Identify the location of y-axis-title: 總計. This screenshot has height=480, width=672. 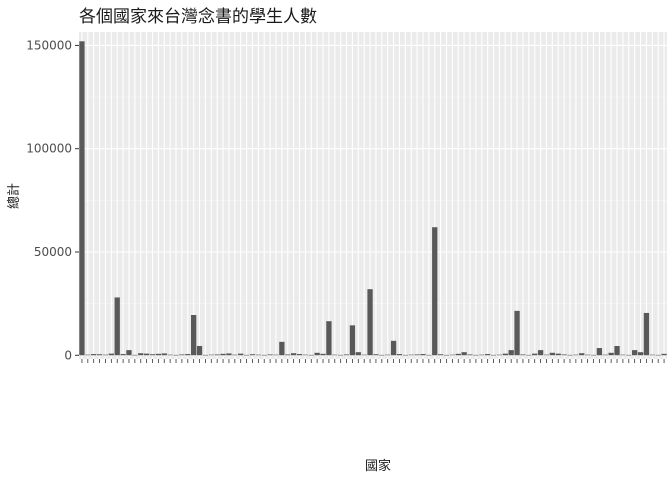
(14, 196).